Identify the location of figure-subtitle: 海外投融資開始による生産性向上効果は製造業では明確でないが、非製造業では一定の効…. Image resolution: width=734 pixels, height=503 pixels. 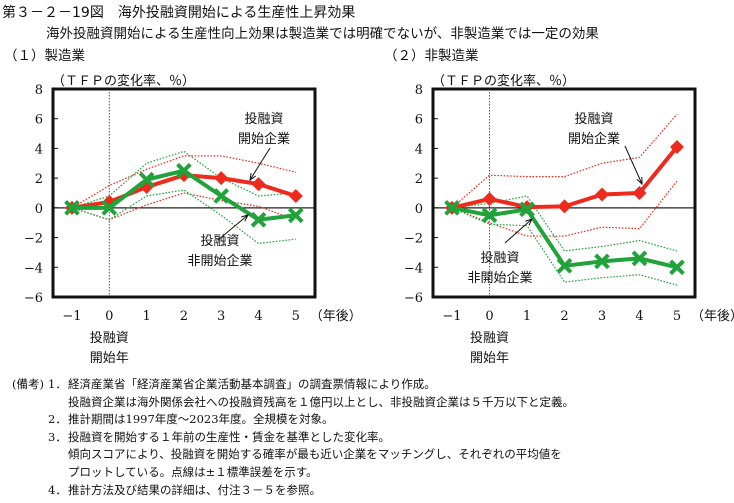
(322, 34).